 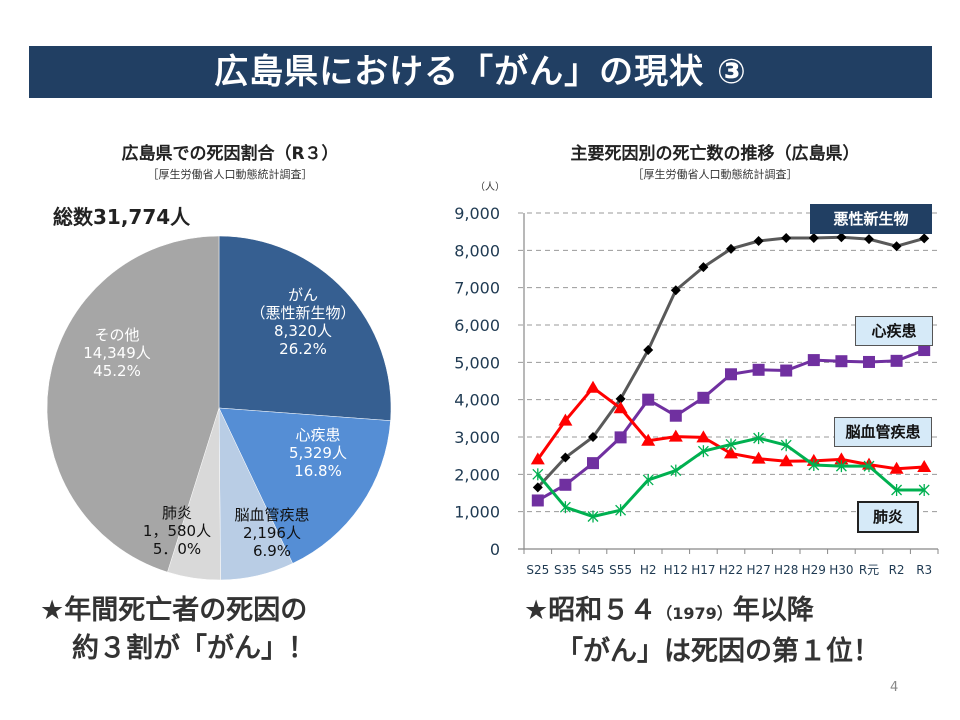 I want to click on y-tick-label: 3,000, so click(x=477, y=437).